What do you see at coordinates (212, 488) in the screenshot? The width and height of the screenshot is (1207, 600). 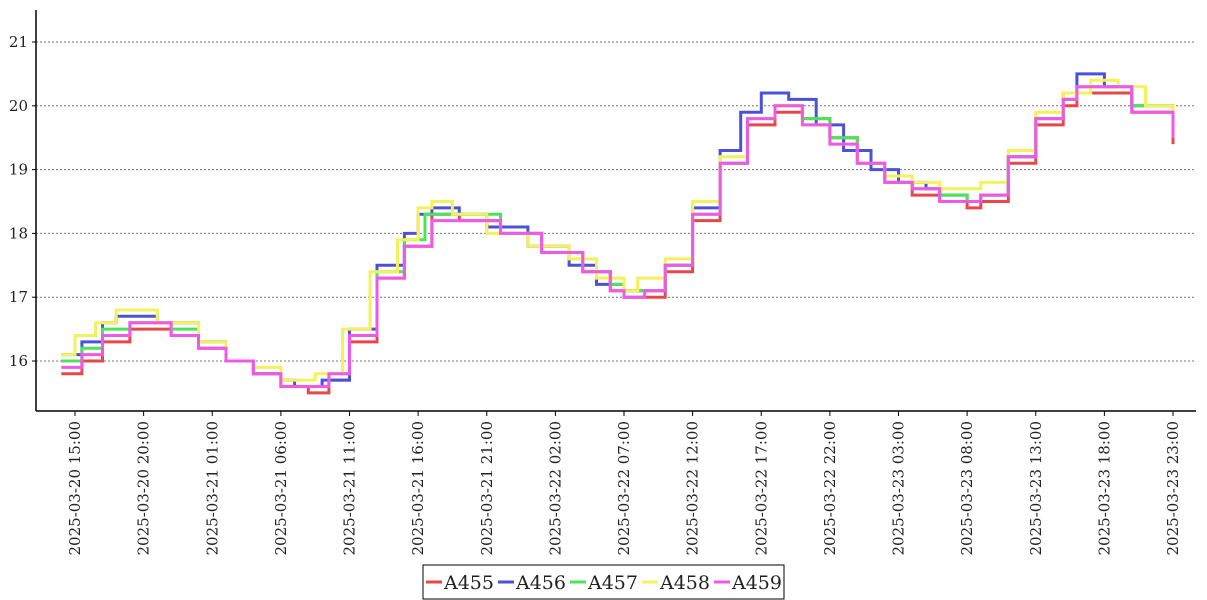 I see `x-tick-label: 2025-03-21 01:00` at bounding box center [212, 488].